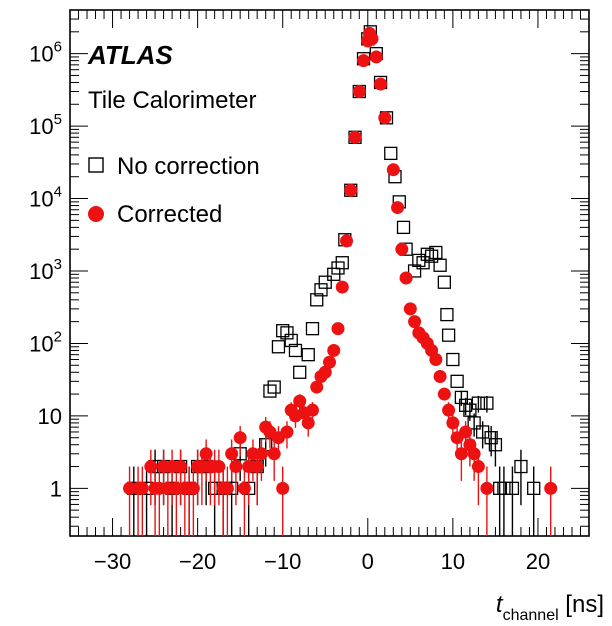 The height and width of the screenshot is (626, 612). I want to click on y-tick-label: 10⁴, so click(45, 198).